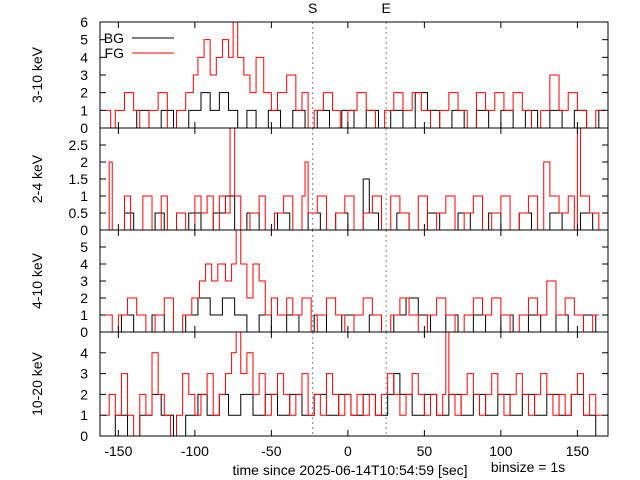  Describe the element at coordinates (349, 470) in the screenshot. I see `x-axis-label: time since 2025-06-14T10:54:59 [sec]` at that location.